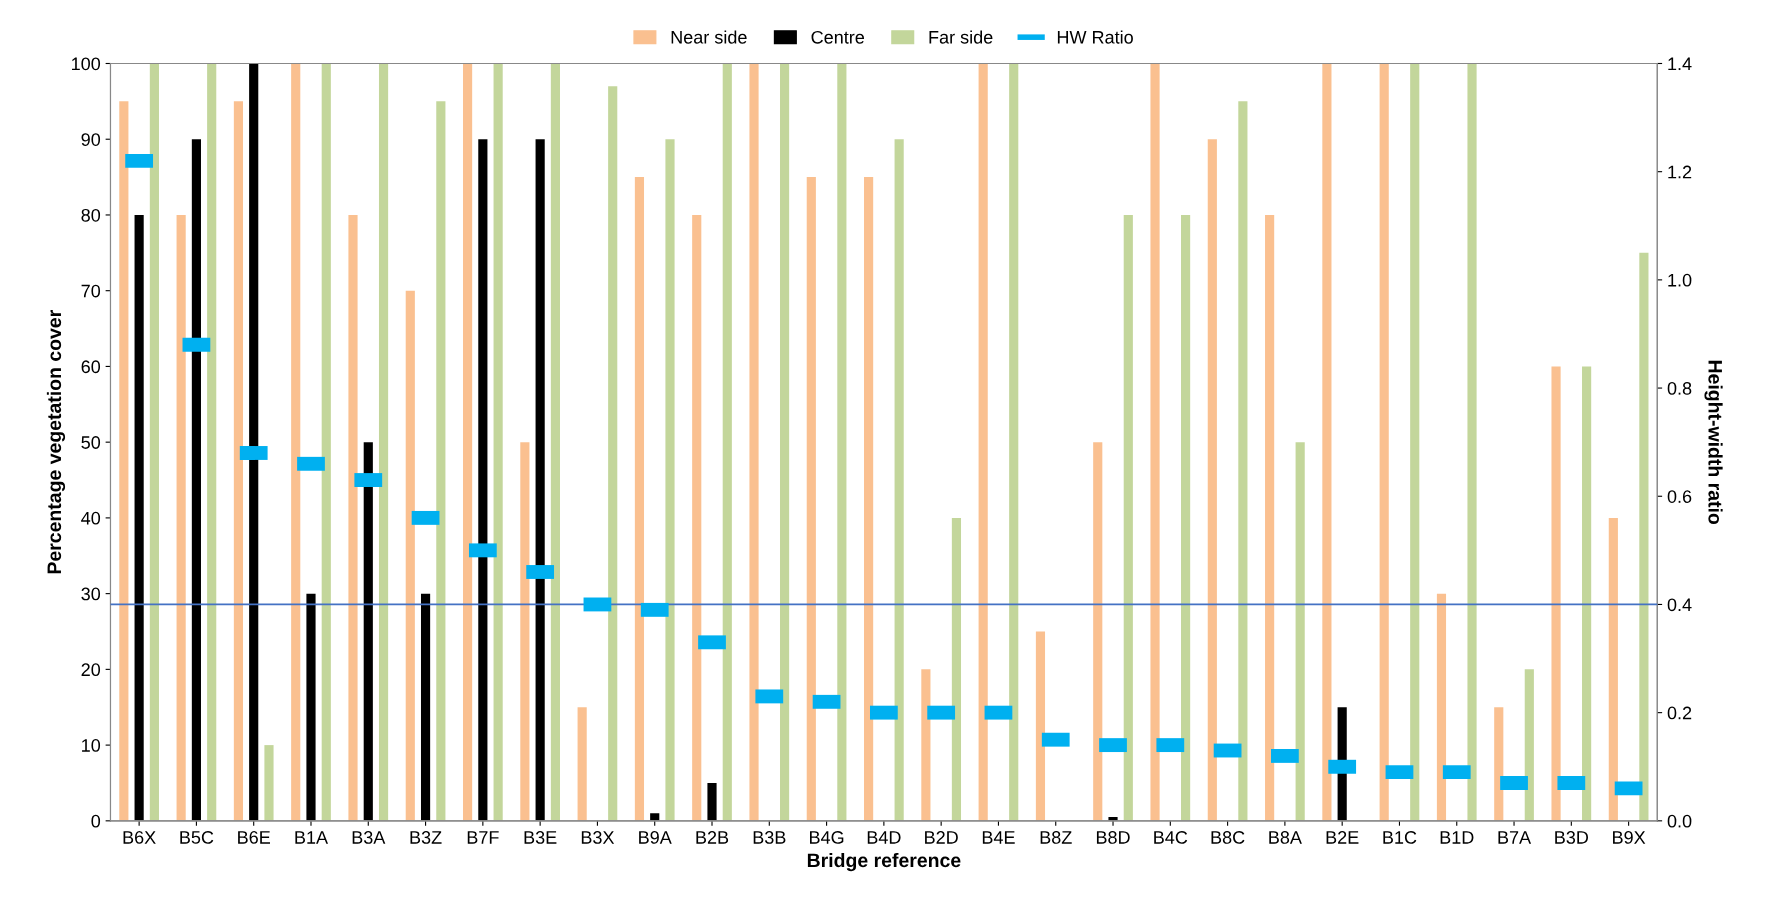 This screenshot has width=1782, height=907. I want to click on y-tick-label: 100, so click(86, 64).